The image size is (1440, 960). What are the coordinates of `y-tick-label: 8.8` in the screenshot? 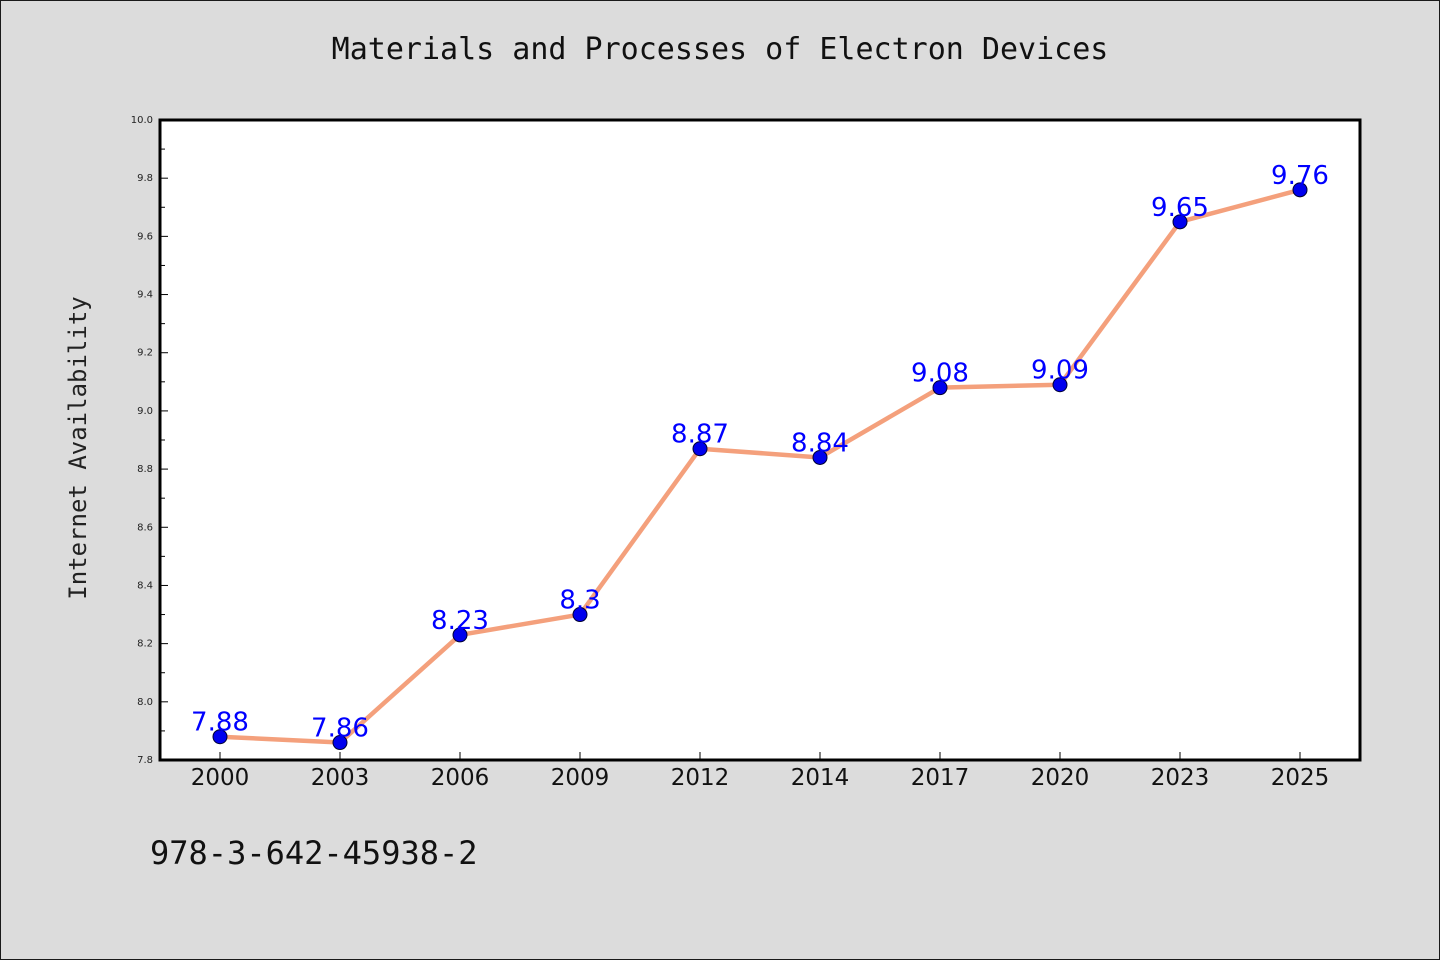 It's located at (145, 469).